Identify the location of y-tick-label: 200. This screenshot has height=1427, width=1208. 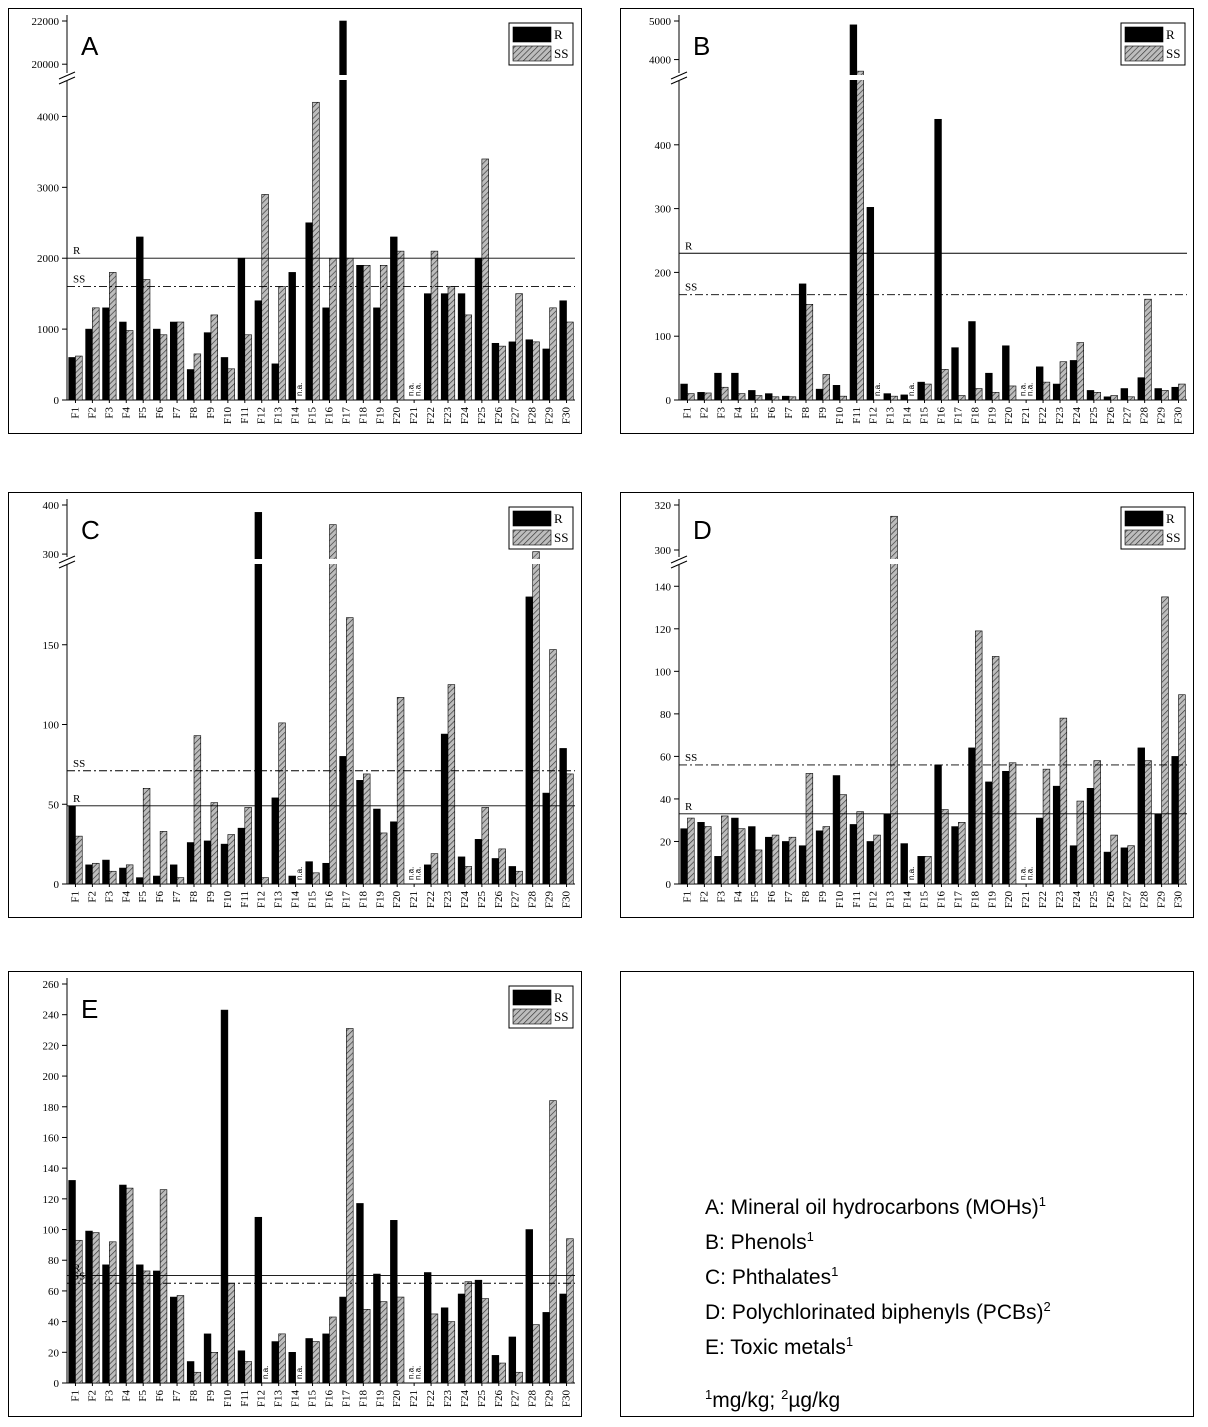
(663, 273).